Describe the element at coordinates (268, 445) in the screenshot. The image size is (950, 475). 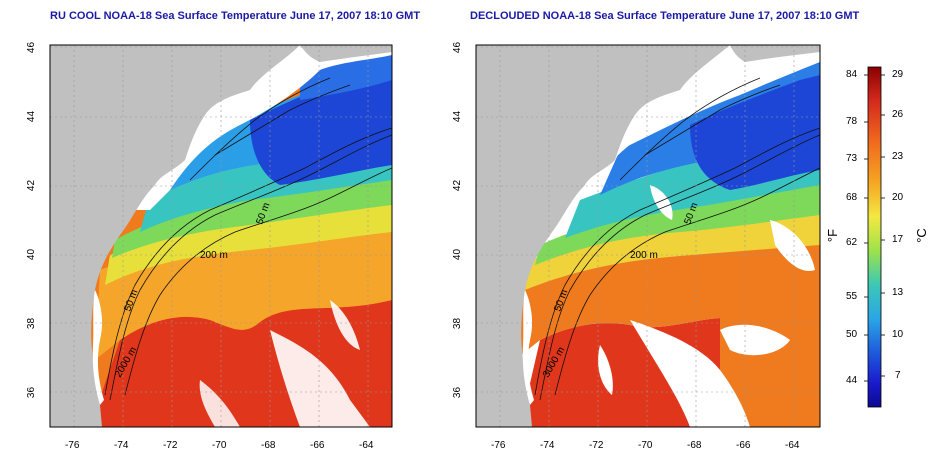
I see `left-xtick-68: -68` at that location.